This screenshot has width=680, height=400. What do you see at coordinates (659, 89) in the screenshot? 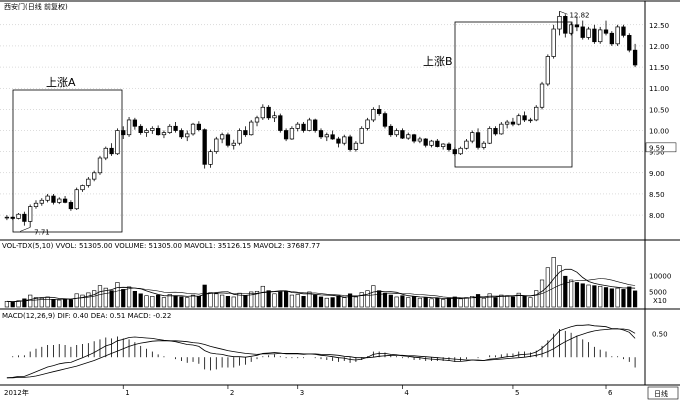
I see `price-tick-label: 11.00` at bounding box center [659, 89].